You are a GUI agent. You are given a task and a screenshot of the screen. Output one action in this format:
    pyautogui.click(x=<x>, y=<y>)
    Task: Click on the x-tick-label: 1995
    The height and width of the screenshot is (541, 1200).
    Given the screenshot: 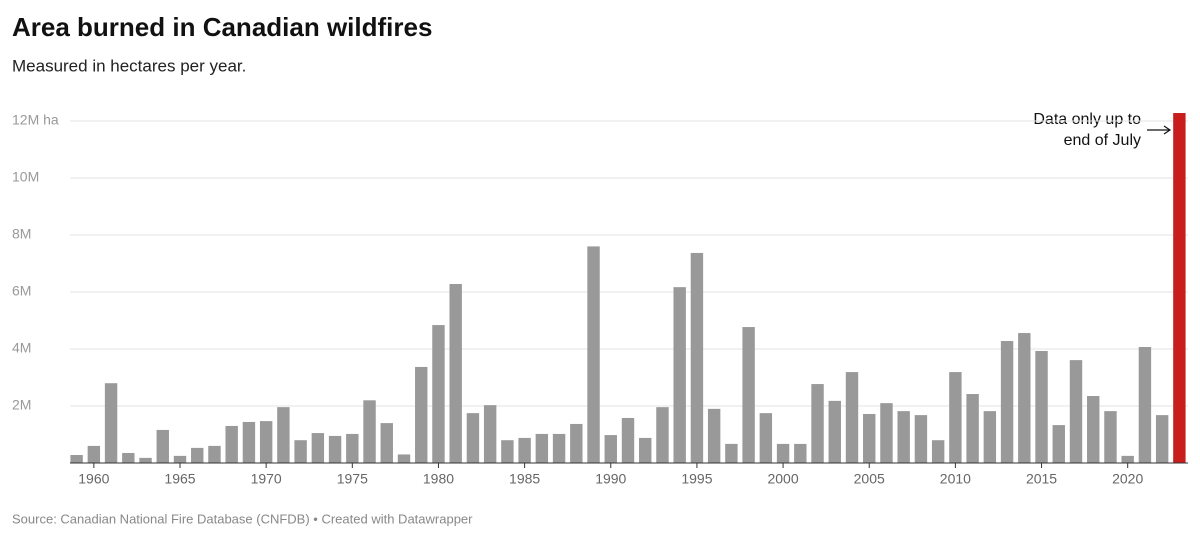 What is the action you would take?
    pyautogui.click(x=696, y=479)
    